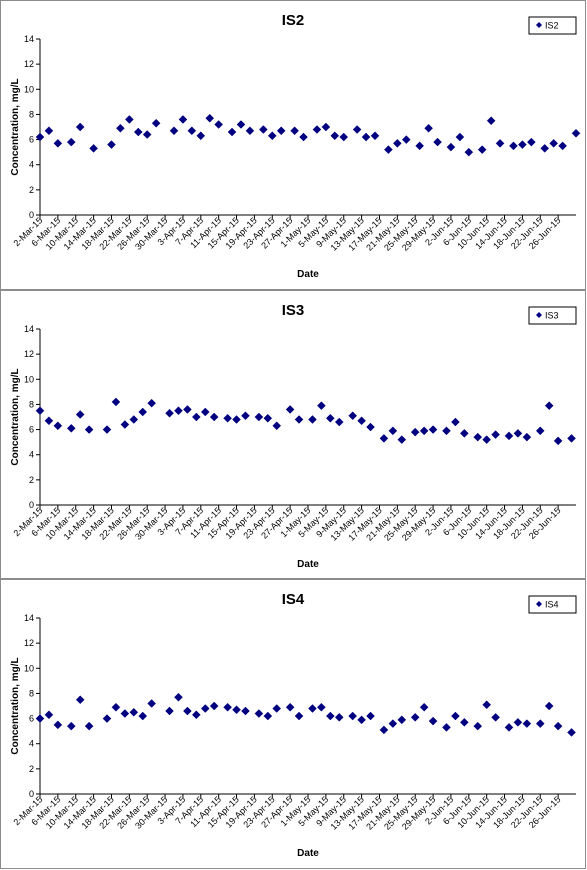  What do you see at coordinates (539, 25) in the screenshot?
I see `legend-marker` at bounding box center [539, 25].